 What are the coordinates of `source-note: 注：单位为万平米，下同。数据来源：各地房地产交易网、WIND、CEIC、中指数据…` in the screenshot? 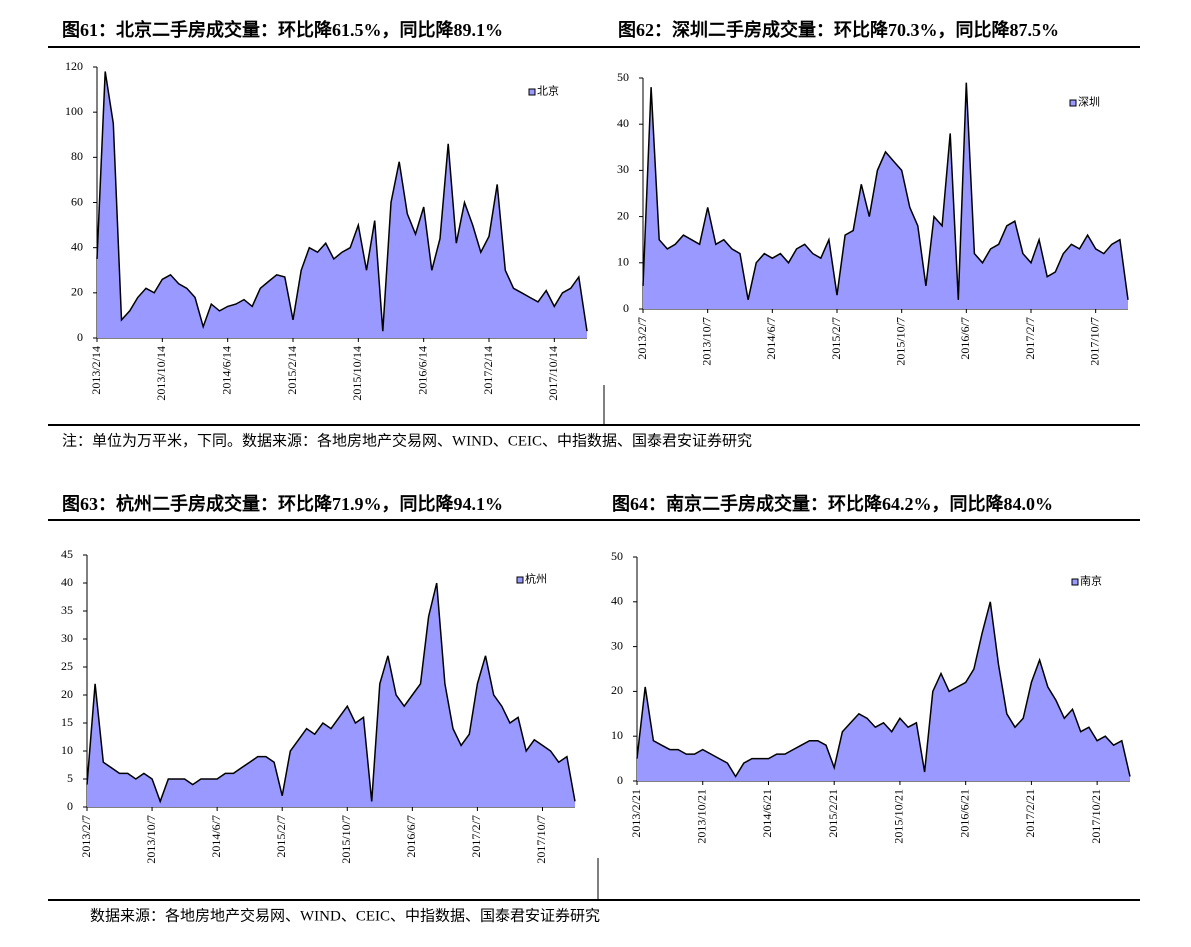 It's located at (407, 440).